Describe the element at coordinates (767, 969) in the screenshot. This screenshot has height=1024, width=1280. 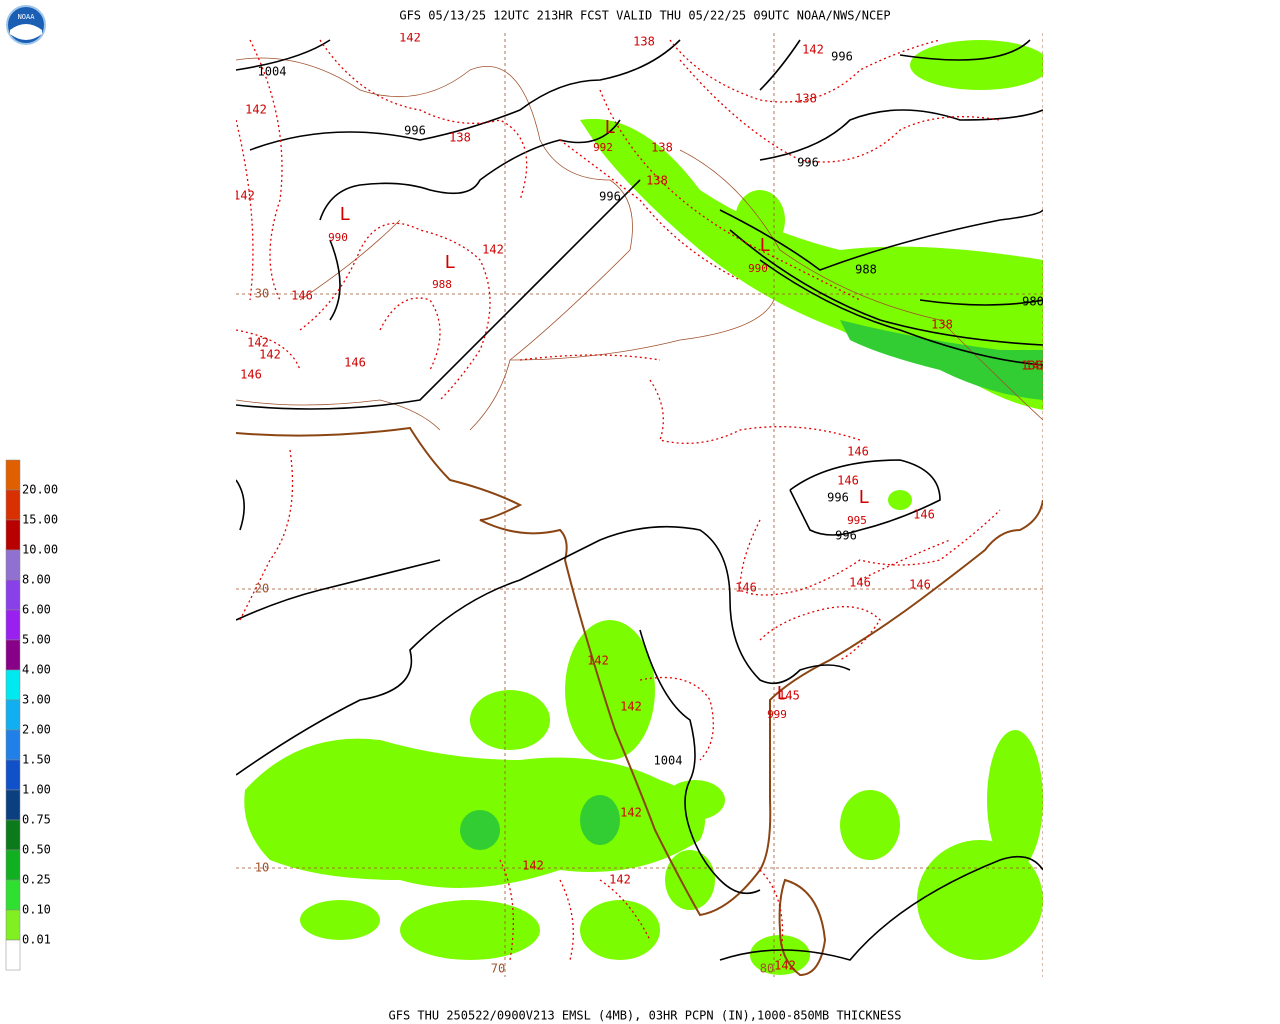
I see `lon-label: 80` at that location.